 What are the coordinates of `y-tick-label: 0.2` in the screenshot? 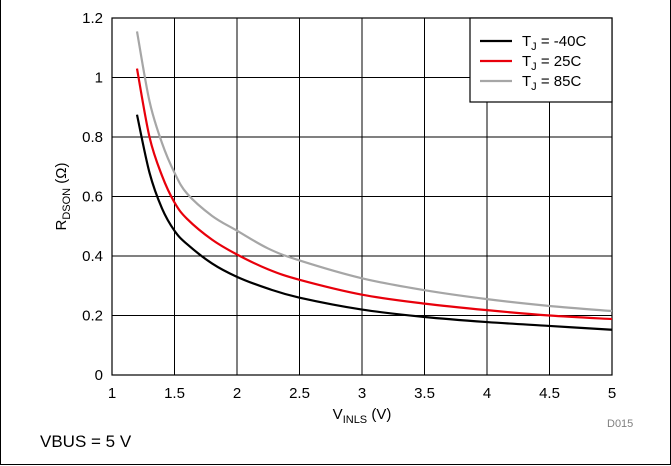 It's located at (92, 316).